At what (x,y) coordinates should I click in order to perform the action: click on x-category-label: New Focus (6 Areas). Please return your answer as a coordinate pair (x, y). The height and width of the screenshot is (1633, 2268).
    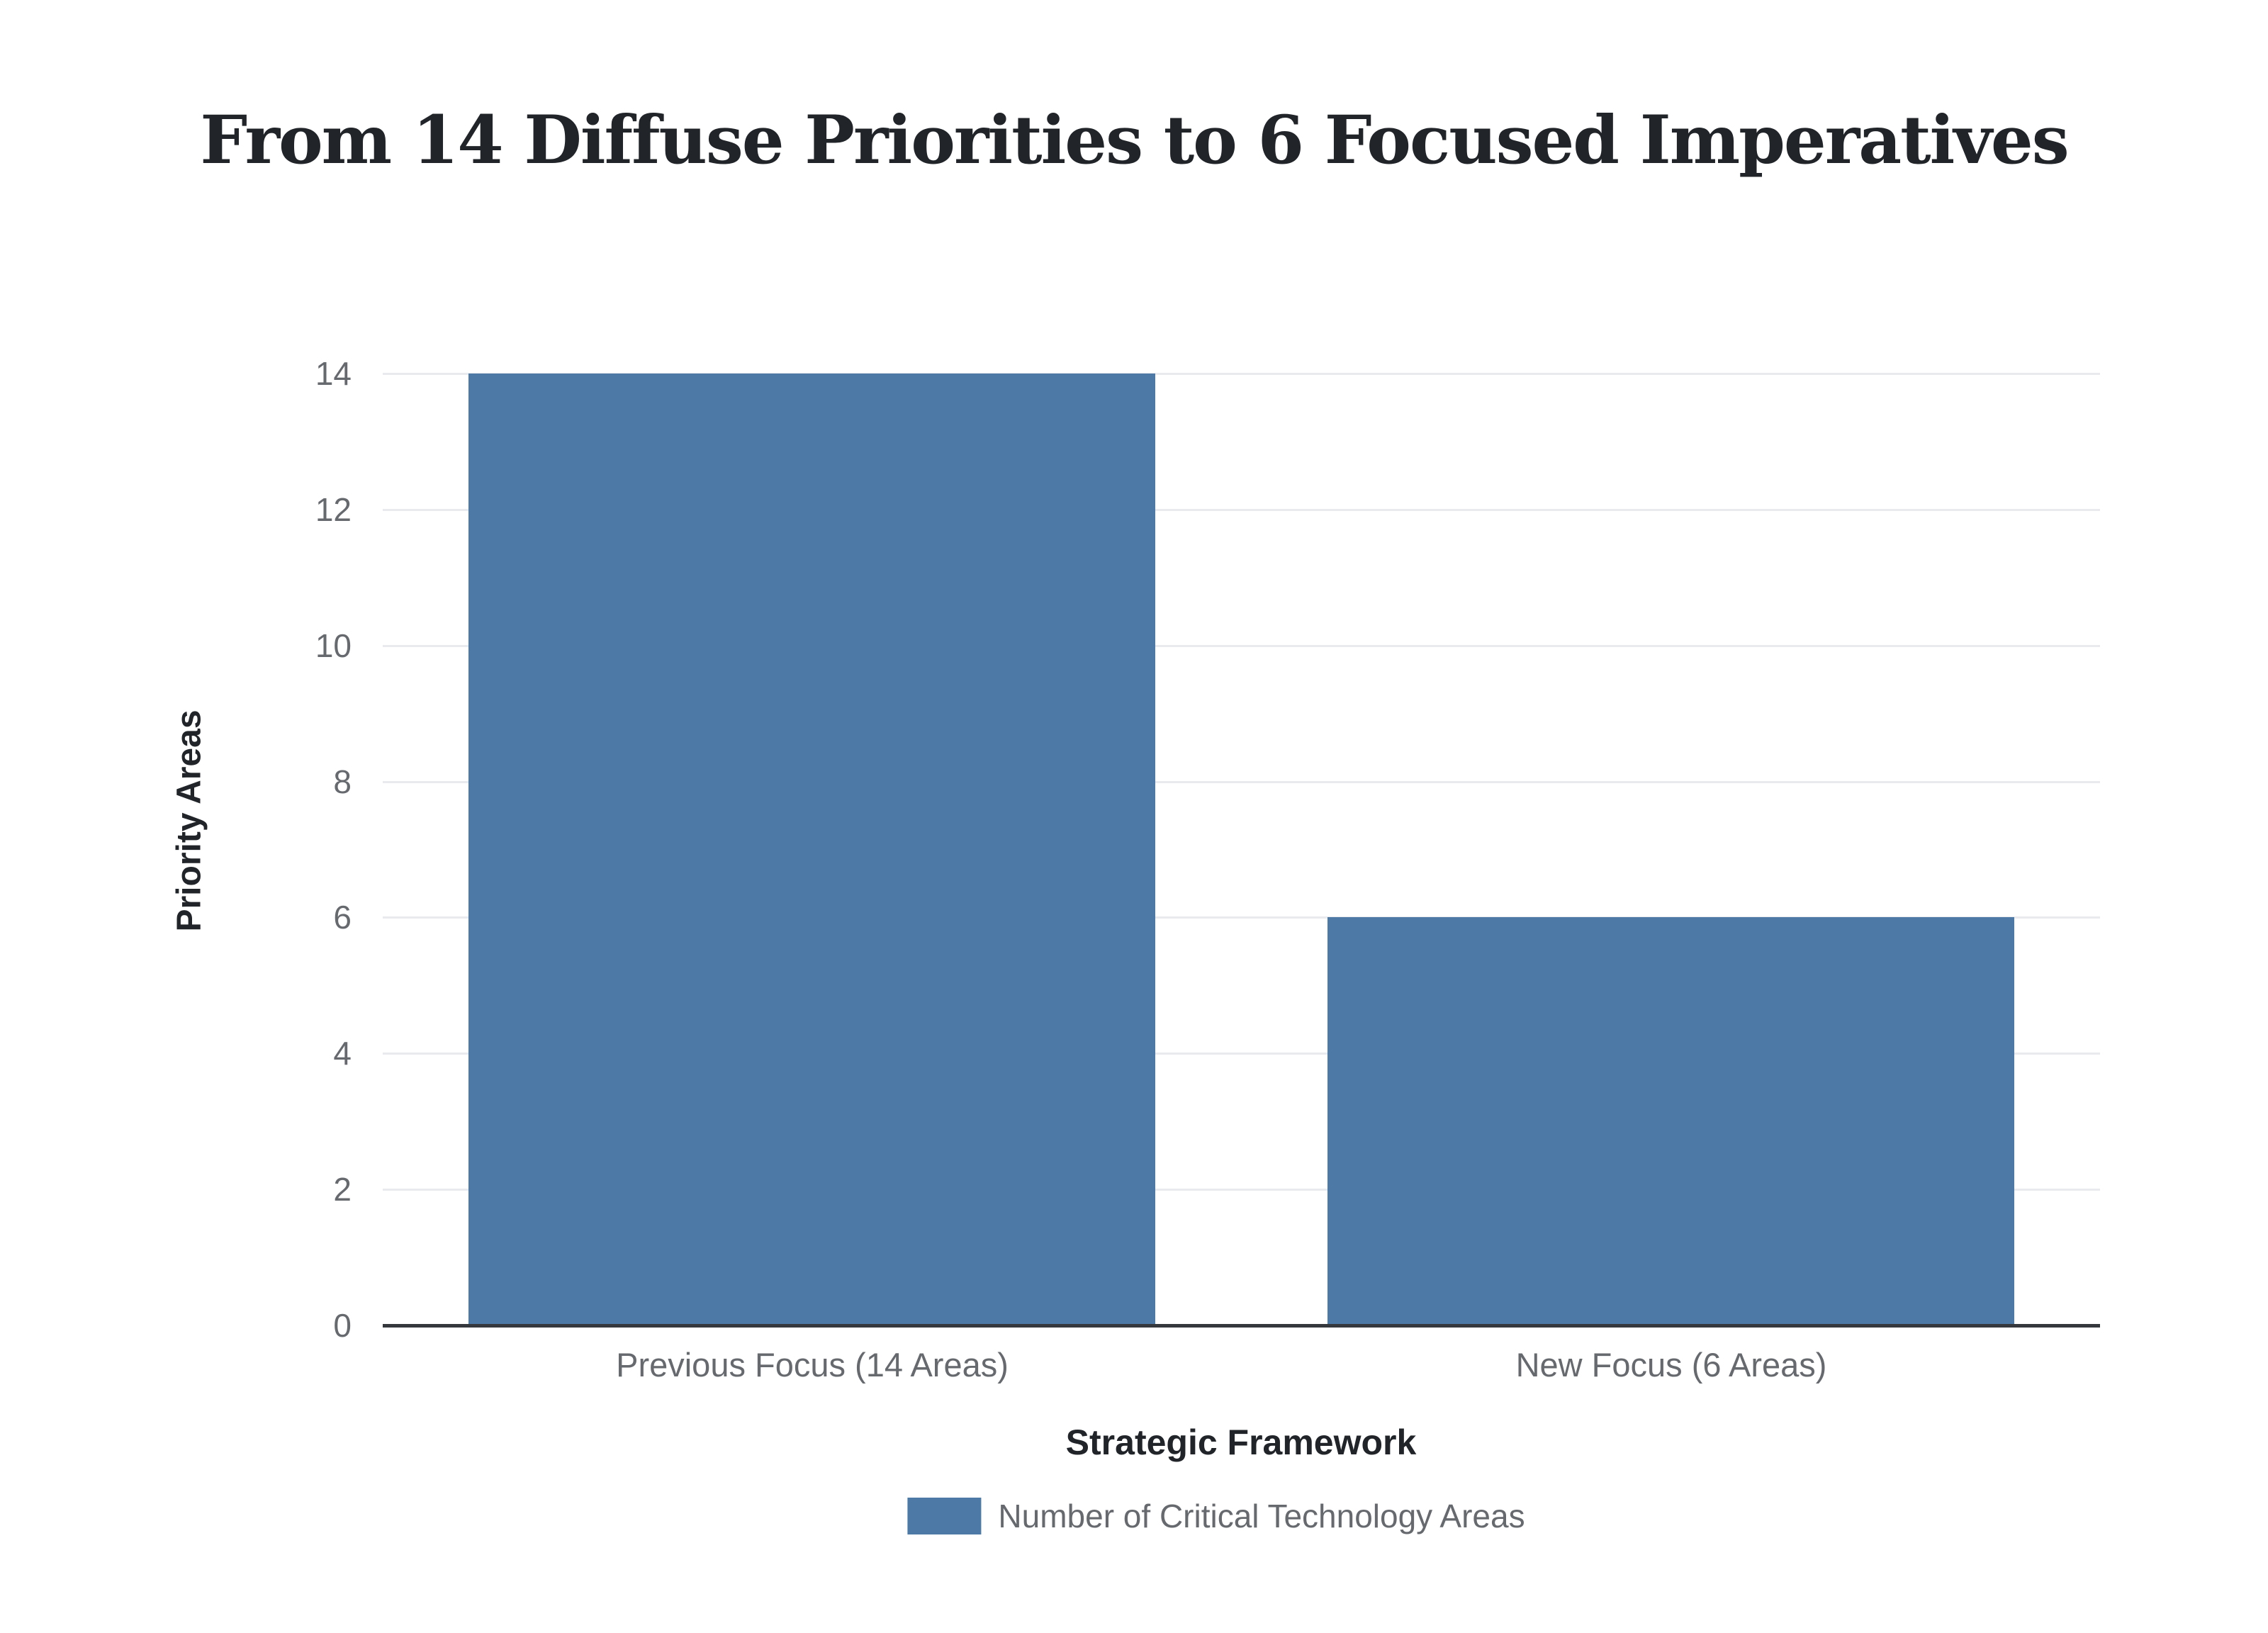
    Looking at the image, I should click on (1671, 1365).